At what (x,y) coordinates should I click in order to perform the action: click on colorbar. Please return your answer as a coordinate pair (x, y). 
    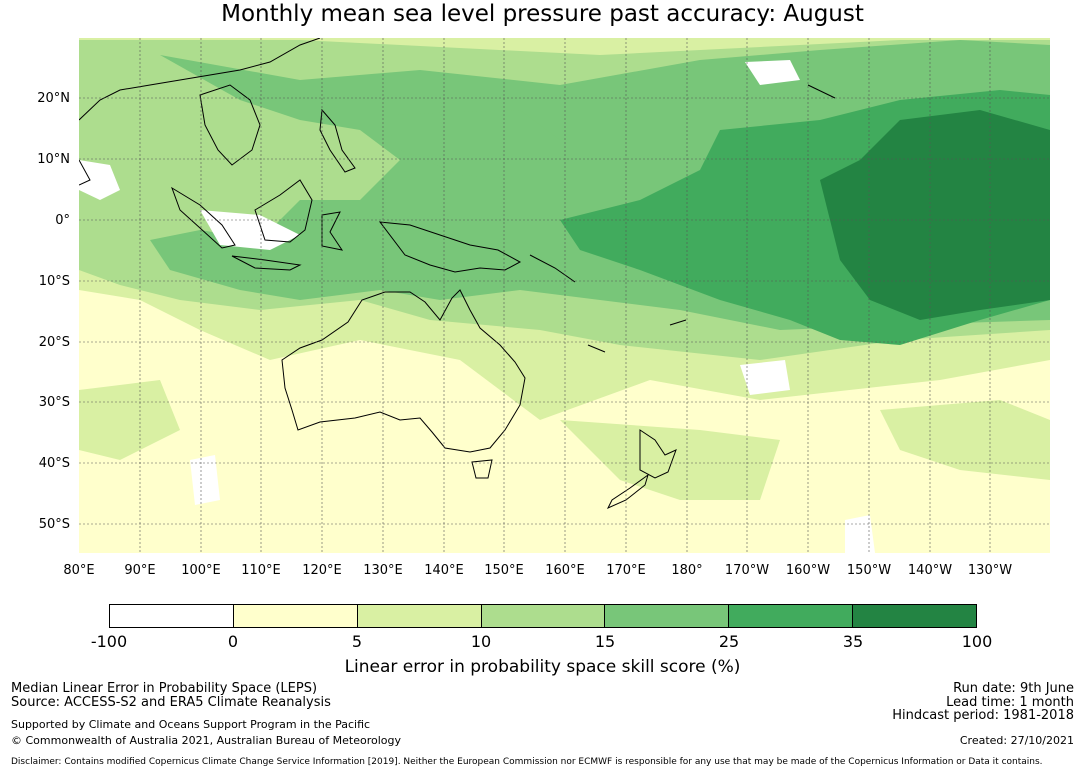
    Looking at the image, I should click on (543, 616).